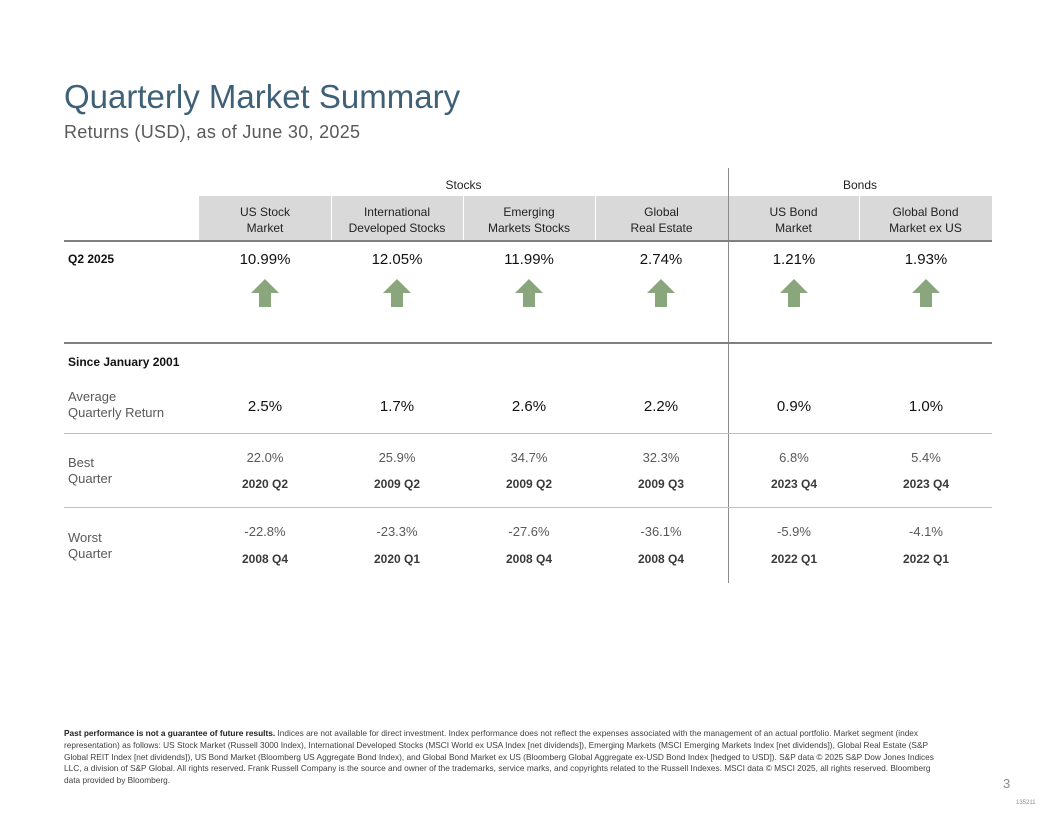 This screenshot has width=1056, height=816. I want to click on column-header-us-stock: US Stock Market, so click(264, 220).